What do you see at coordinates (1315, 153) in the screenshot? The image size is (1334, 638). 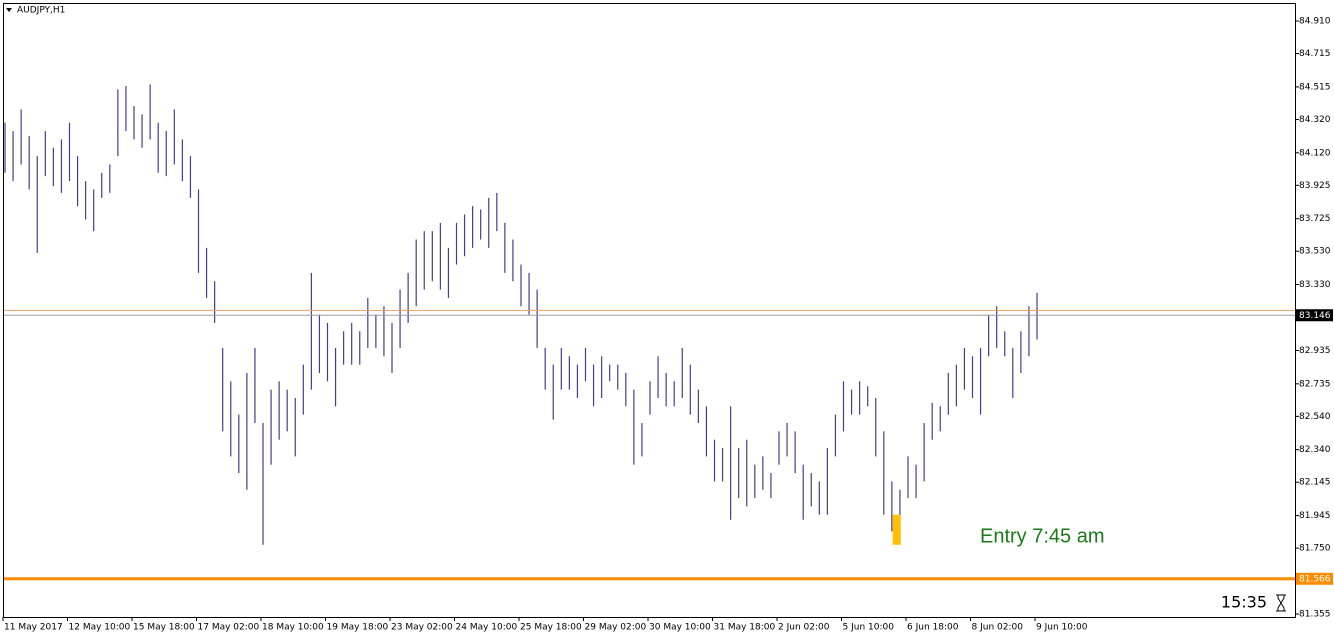 I see `y-tick-label: 84.120` at bounding box center [1315, 153].